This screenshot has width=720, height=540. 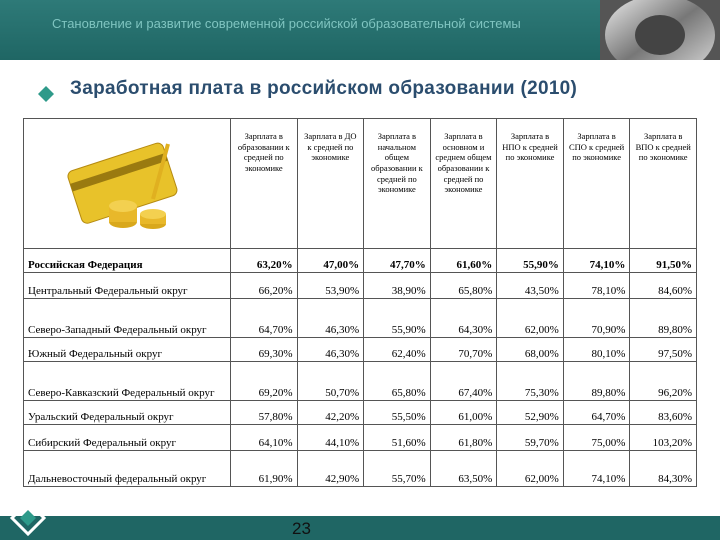 What do you see at coordinates (463, 468) in the screenshot?
I see `cell-value: 63,50%` at bounding box center [463, 468].